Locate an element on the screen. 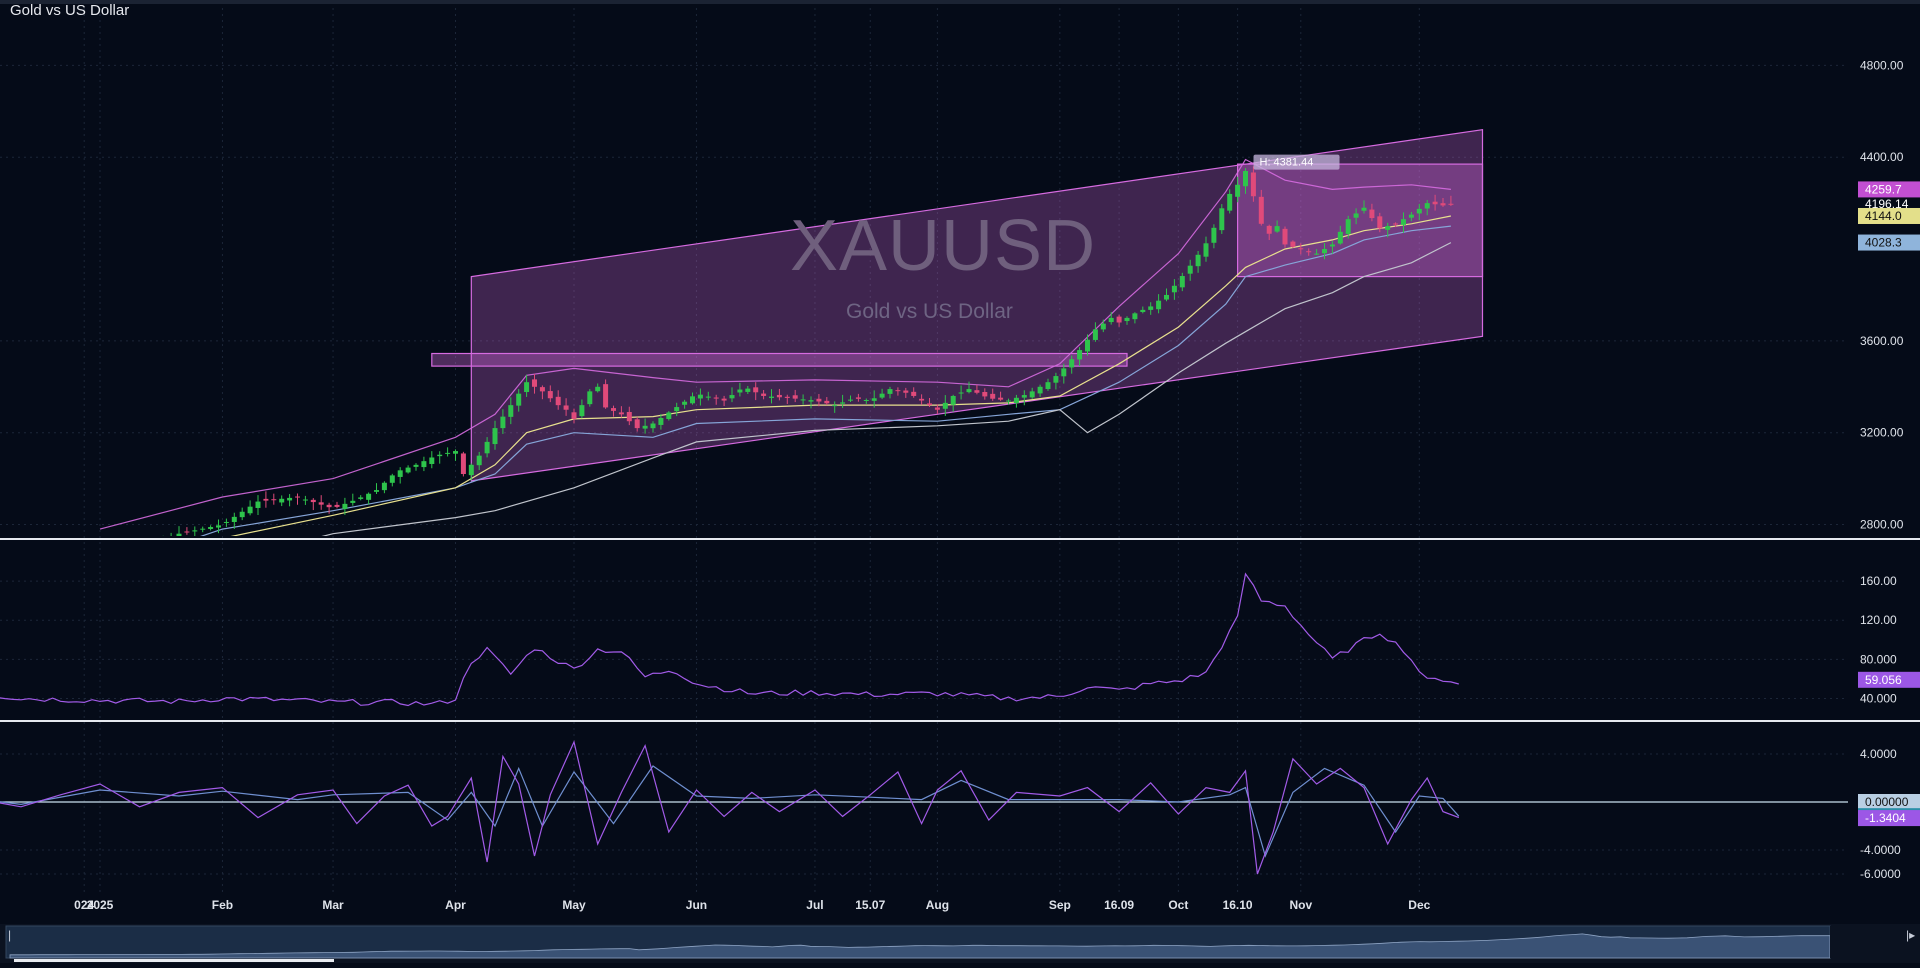  watermark-description: Gold vs US Dollar is located at coordinates (929, 311).